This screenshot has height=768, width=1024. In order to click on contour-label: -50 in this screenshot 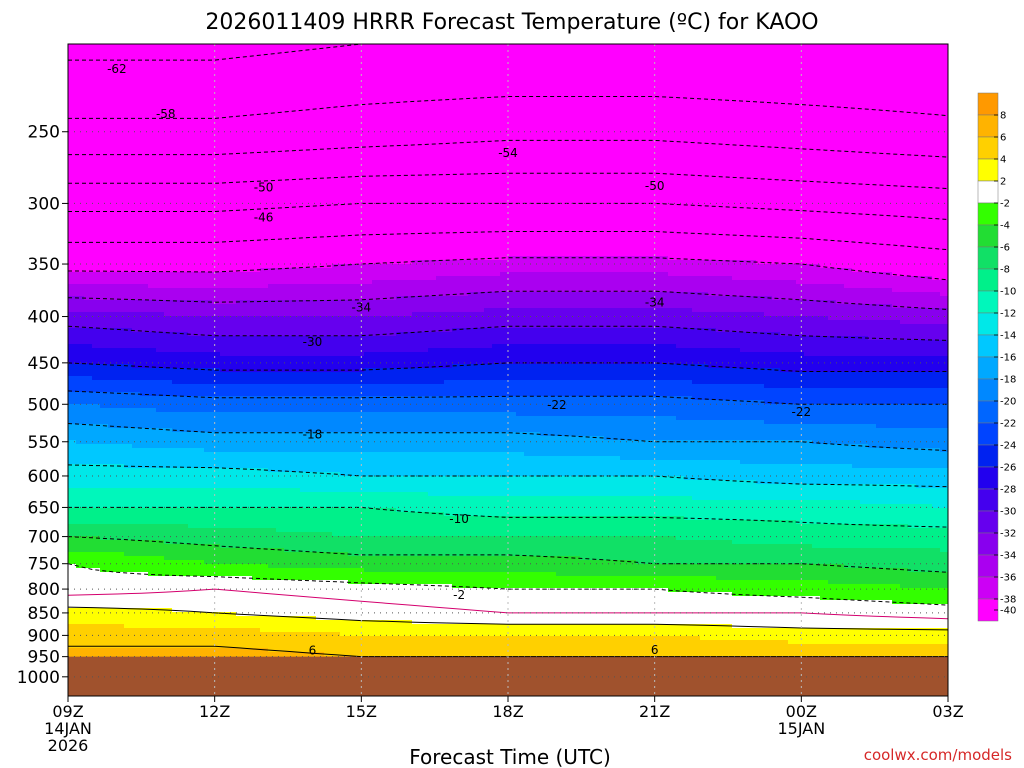, I will do `click(655, 186)`.